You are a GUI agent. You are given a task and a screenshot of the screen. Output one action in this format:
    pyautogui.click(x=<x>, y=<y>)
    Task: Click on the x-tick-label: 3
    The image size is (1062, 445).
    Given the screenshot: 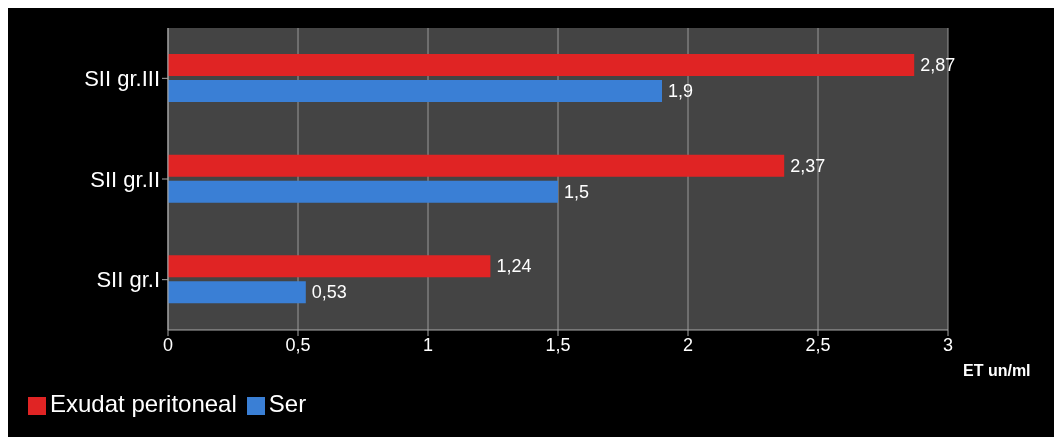 What is the action you would take?
    pyautogui.click(x=948, y=344)
    